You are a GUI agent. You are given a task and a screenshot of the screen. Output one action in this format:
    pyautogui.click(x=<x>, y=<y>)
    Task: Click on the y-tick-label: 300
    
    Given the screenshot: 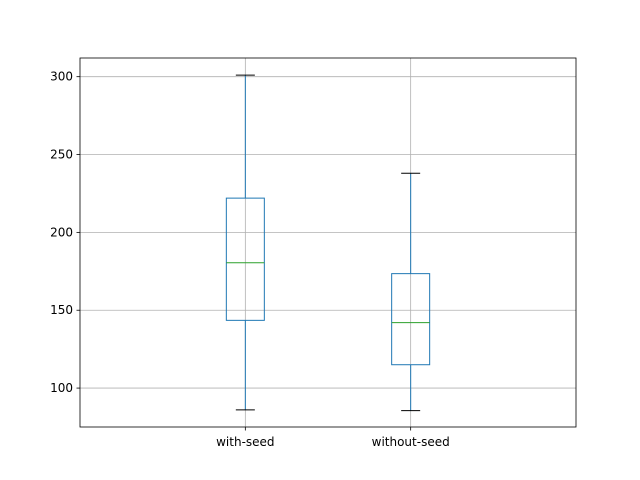 What is the action you would take?
    pyautogui.click(x=61, y=77)
    